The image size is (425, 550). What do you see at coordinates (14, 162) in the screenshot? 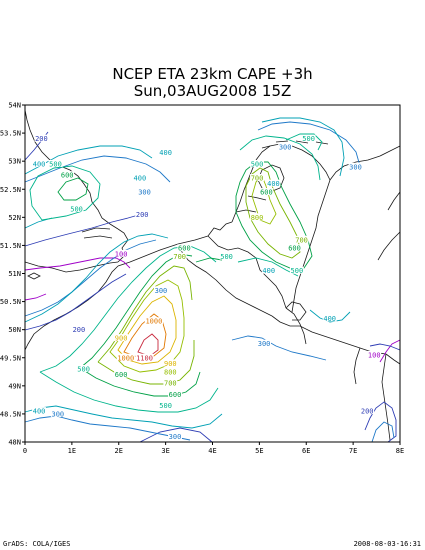
I see `y-tick-label: 53N` at bounding box center [14, 162].